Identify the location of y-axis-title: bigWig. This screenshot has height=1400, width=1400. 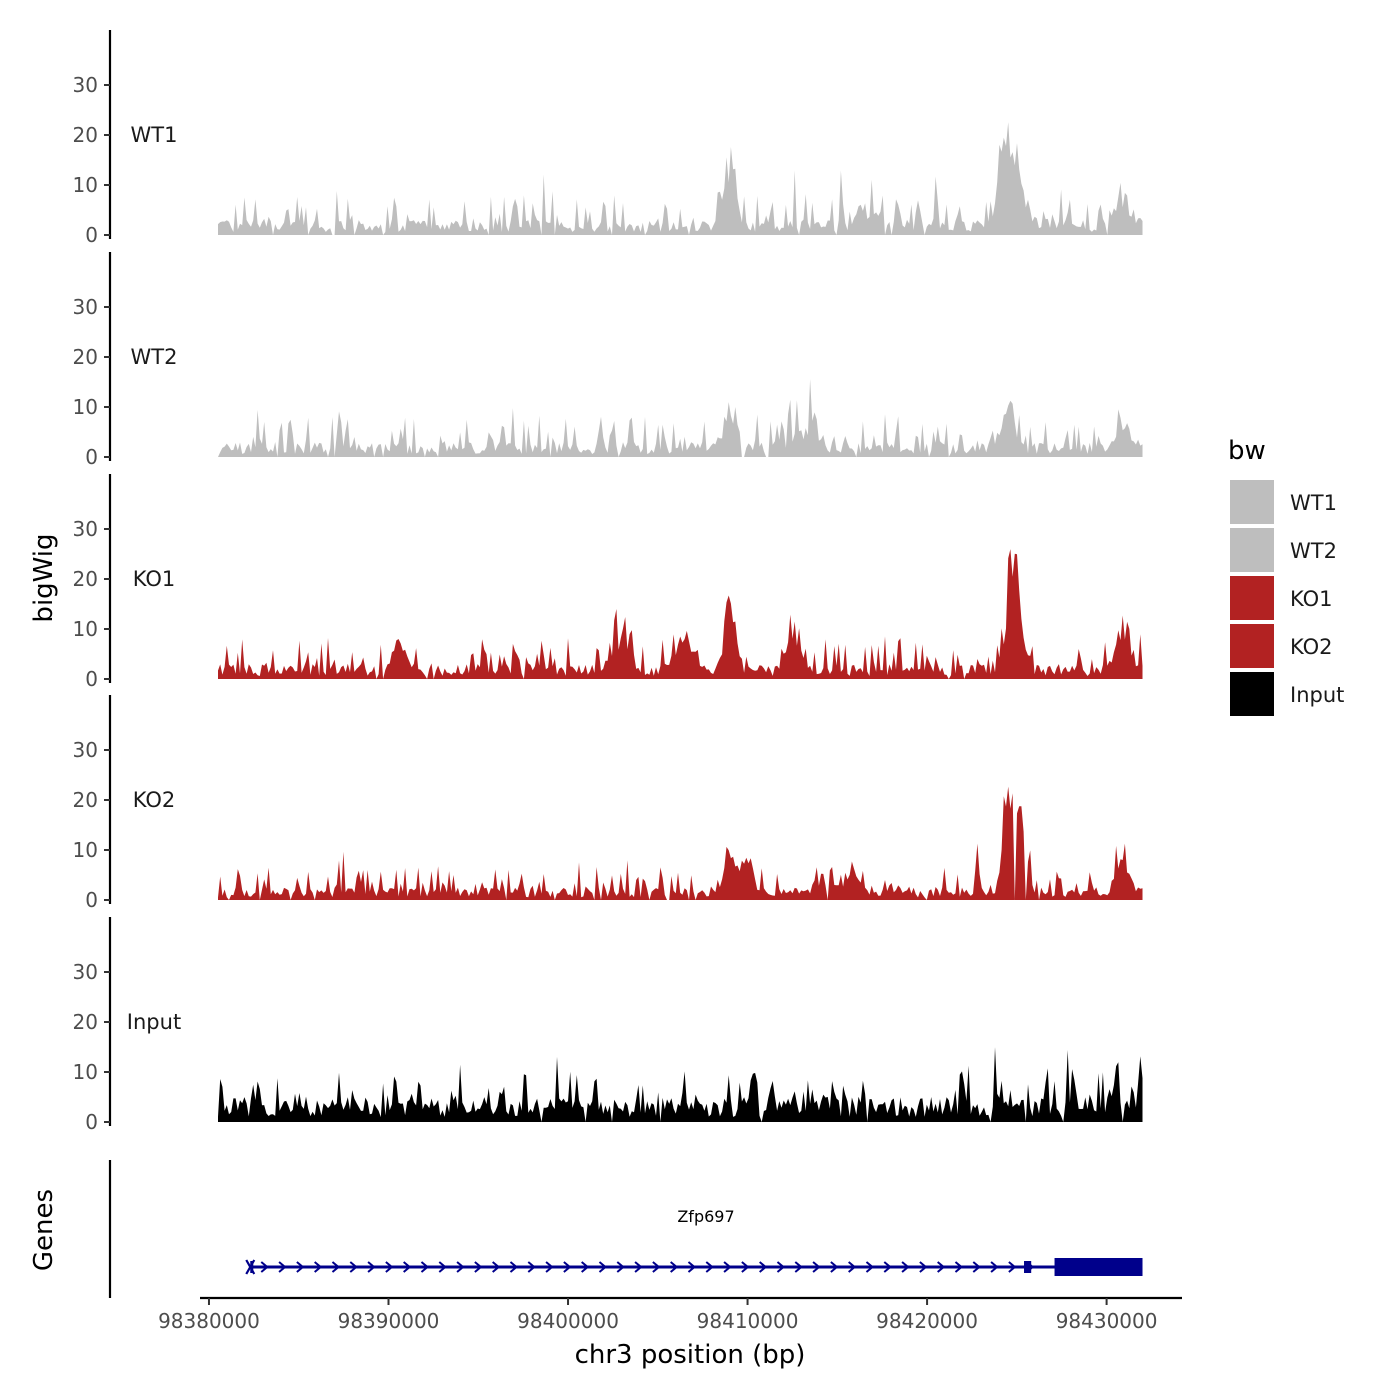
(44, 577).